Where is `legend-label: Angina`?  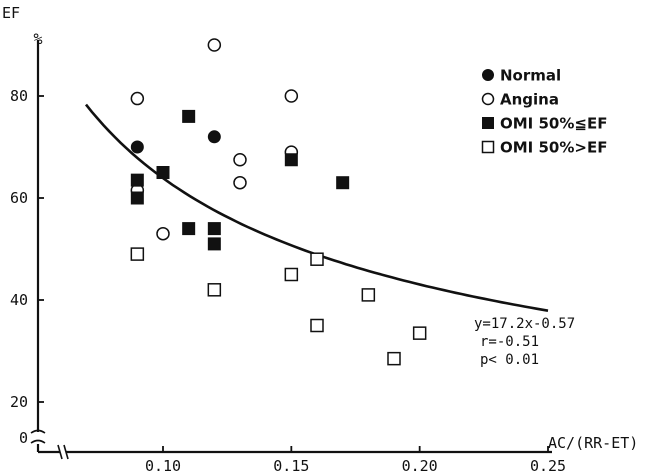
legend-label: Angina is located at coordinates (529, 100).